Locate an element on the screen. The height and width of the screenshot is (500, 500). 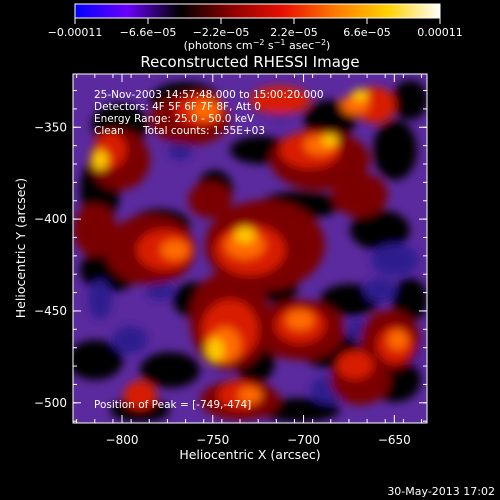
chart-title: Reconstructed RHESSI Image is located at coordinates (249, 62).